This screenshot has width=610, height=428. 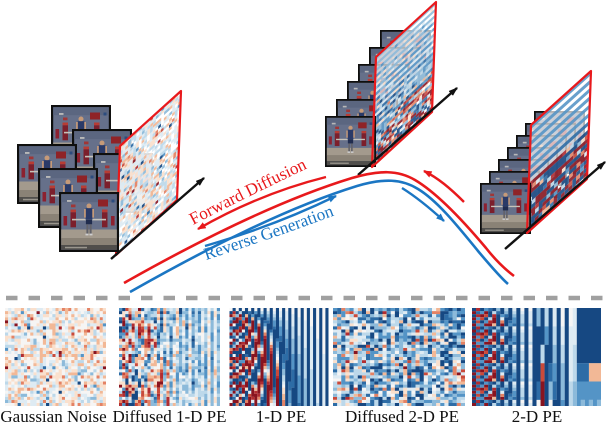 I want to click on svg-text: Gaussian Noise, so click(x=53, y=416).